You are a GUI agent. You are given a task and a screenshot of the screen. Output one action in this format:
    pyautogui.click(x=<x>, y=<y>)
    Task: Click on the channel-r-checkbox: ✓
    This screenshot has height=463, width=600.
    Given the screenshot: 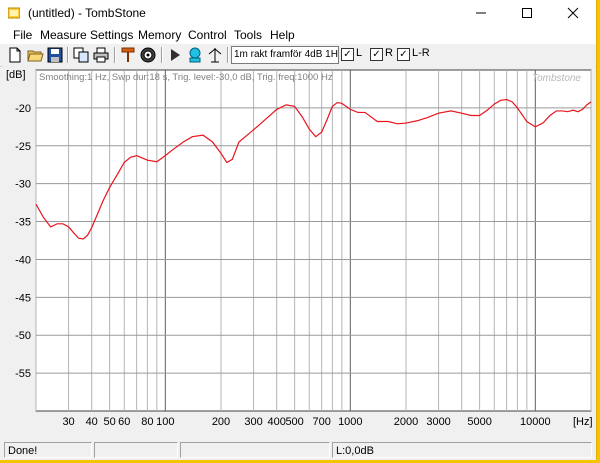 What is the action you would take?
    pyautogui.click(x=376, y=54)
    